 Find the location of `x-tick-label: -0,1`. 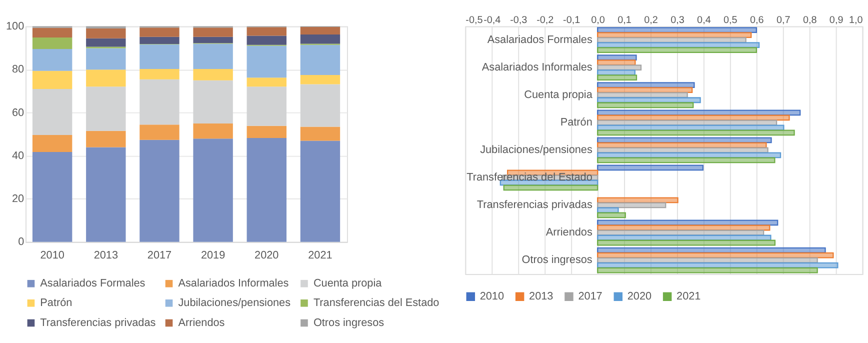

x-tick-label: -0,1 is located at coordinates (572, 20).